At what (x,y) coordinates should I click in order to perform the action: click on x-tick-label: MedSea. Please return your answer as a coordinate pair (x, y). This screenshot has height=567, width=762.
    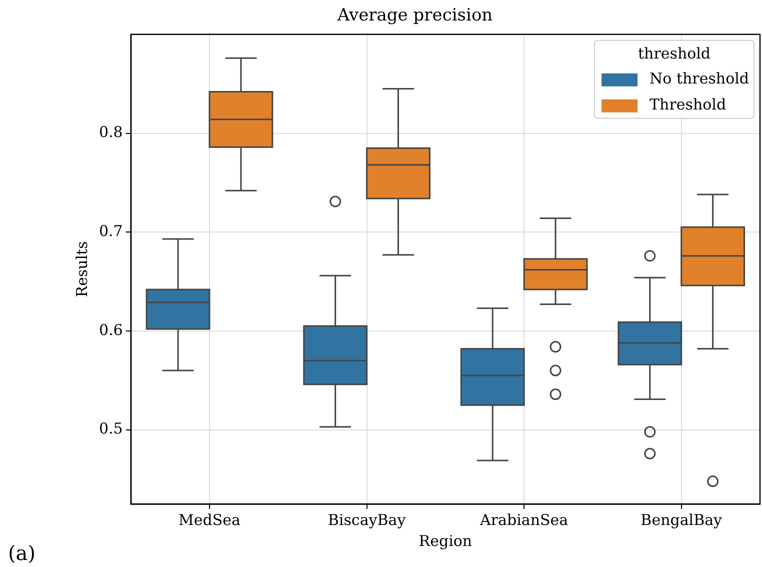
    Looking at the image, I should click on (209, 519).